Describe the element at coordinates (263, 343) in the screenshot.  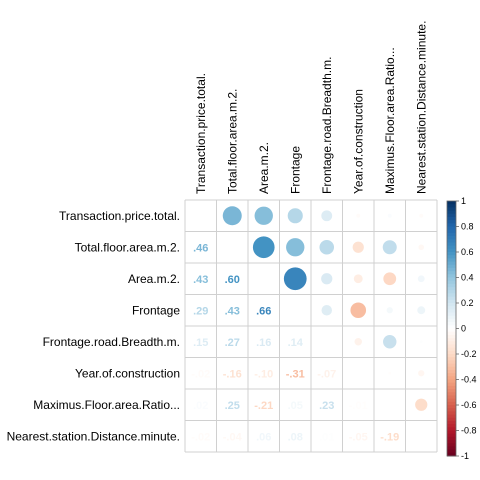
I see `corr-value: .16` at that location.